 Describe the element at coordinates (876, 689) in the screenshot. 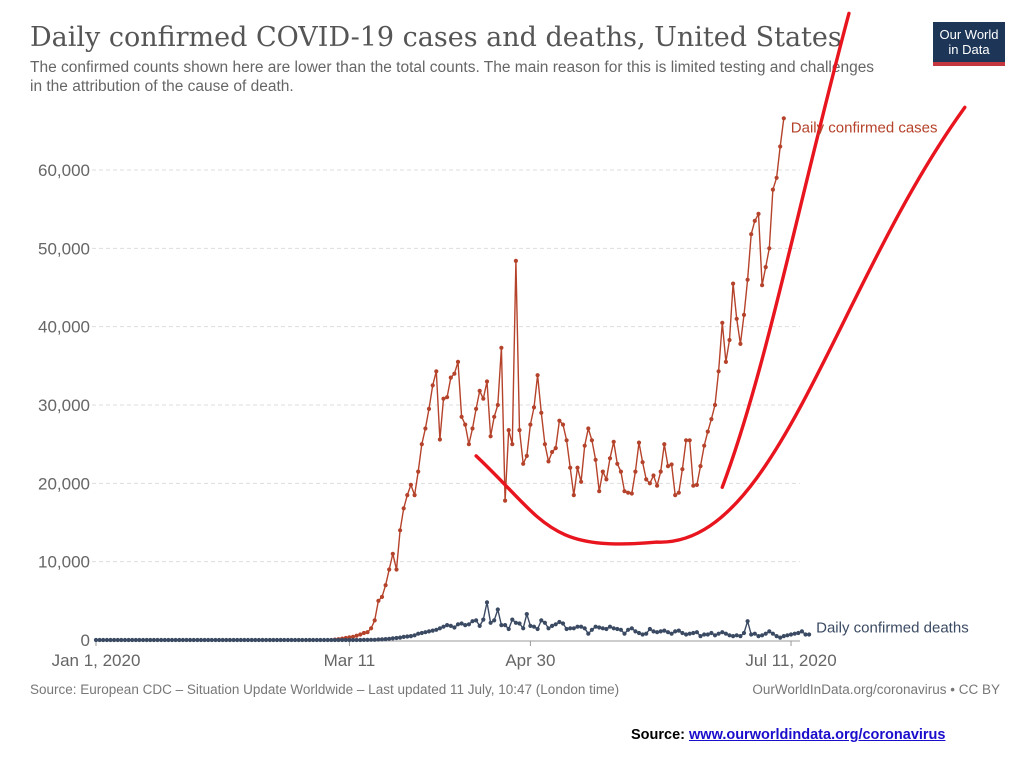

I see `license-note: OurWorldInData.org/coronavirus • CC BY` at that location.